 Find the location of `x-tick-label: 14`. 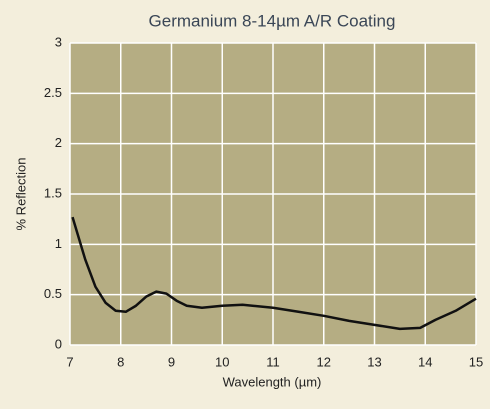

x-tick-label: 14 is located at coordinates (425, 361).